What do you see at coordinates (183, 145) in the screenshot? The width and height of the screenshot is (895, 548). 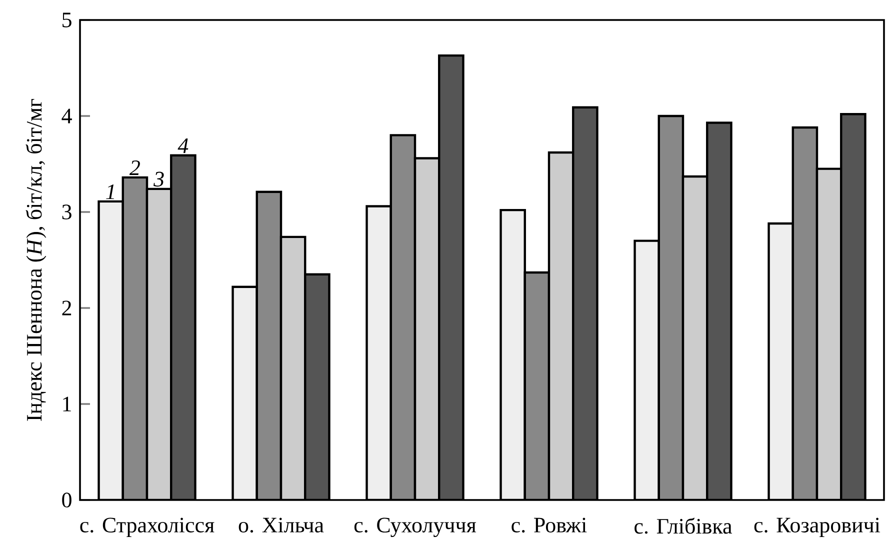 I see `series-label: 4` at bounding box center [183, 145].